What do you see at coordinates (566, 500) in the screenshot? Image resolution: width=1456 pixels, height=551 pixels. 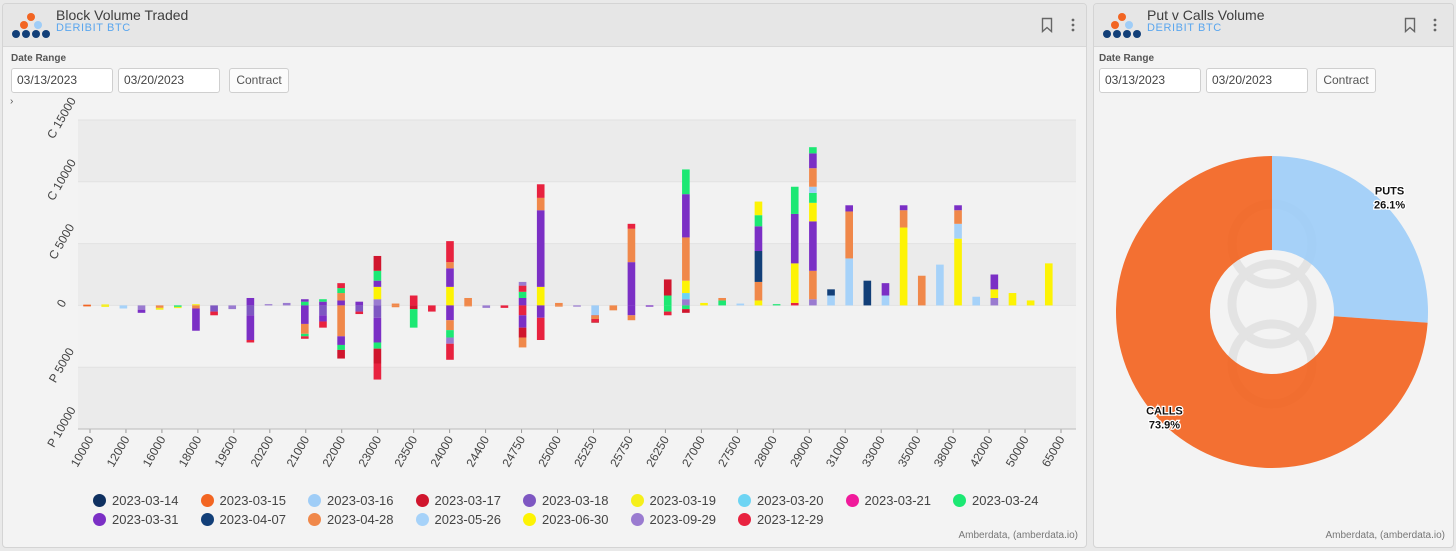 I see `legend-item: 2023-03-18` at bounding box center [566, 500].